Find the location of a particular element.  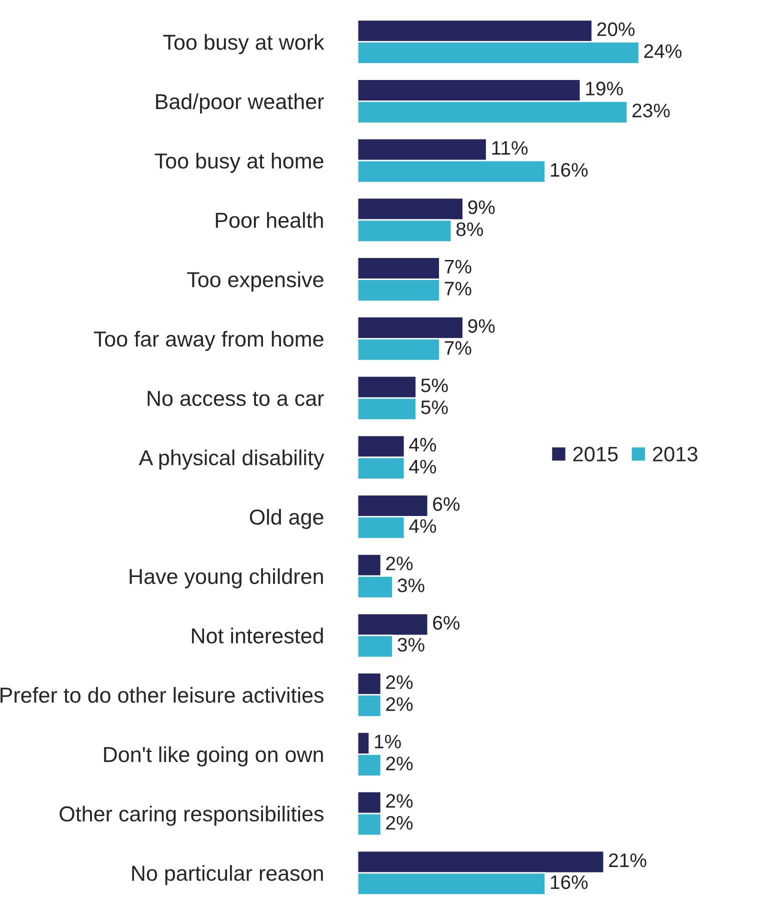

y-tick-label: No access to a car is located at coordinates (236, 398).